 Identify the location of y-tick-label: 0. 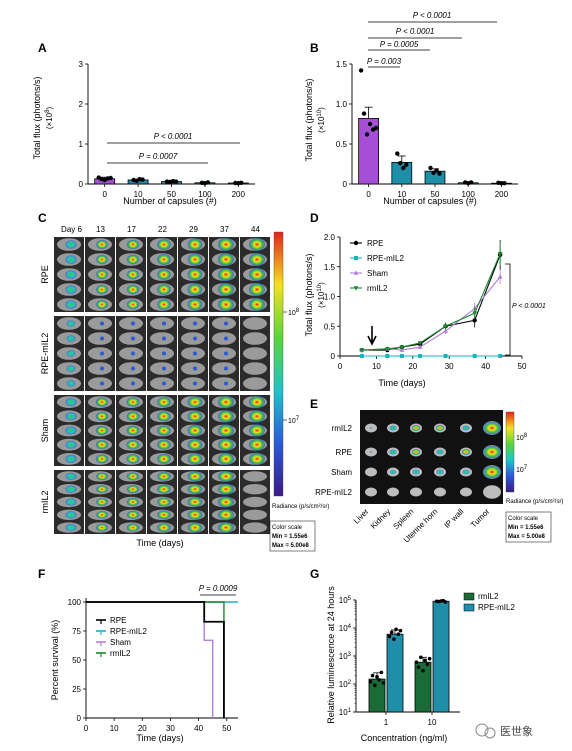
(81, 184).